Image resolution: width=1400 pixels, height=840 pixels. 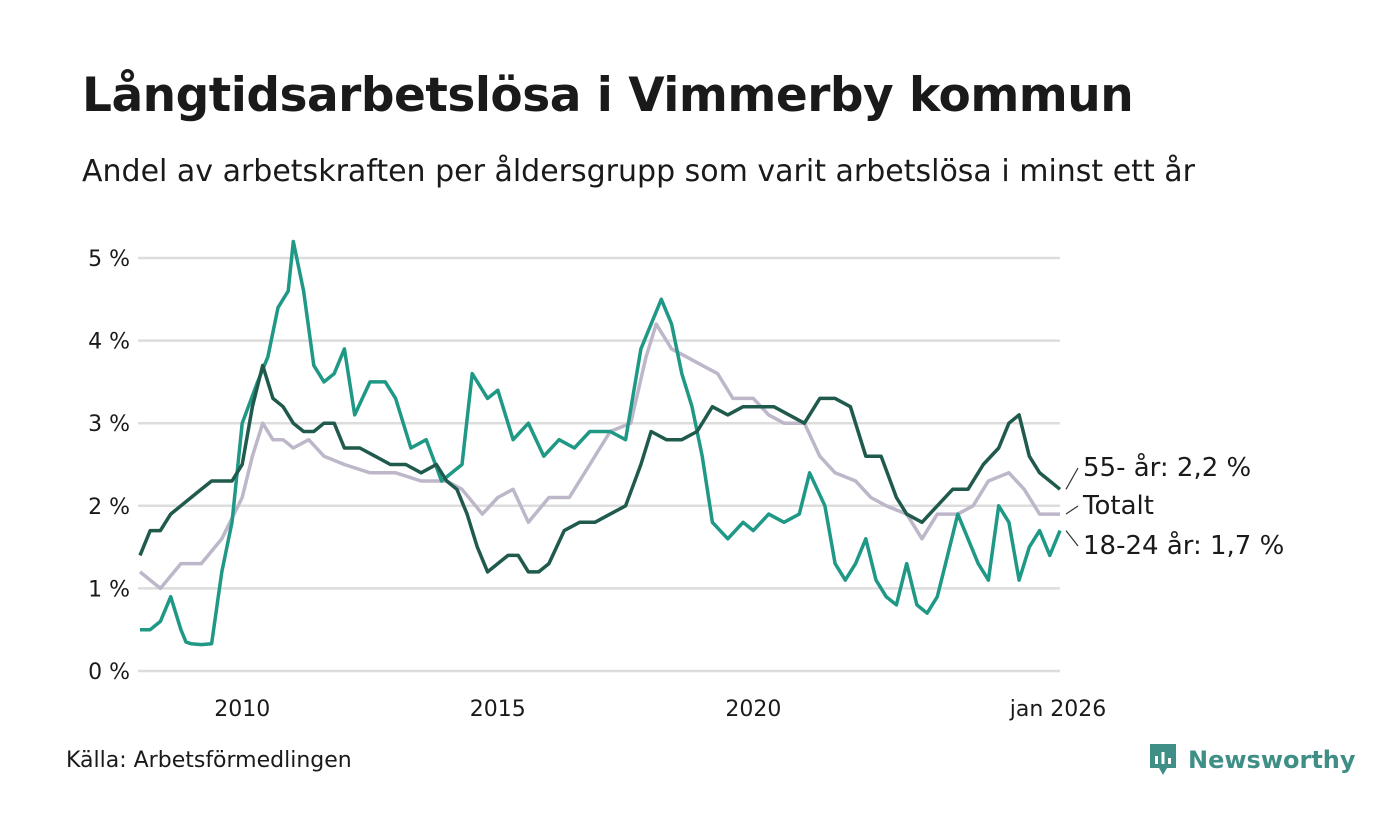 I want to click on brand-logo: Newsworthy, so click(x=1252, y=760).